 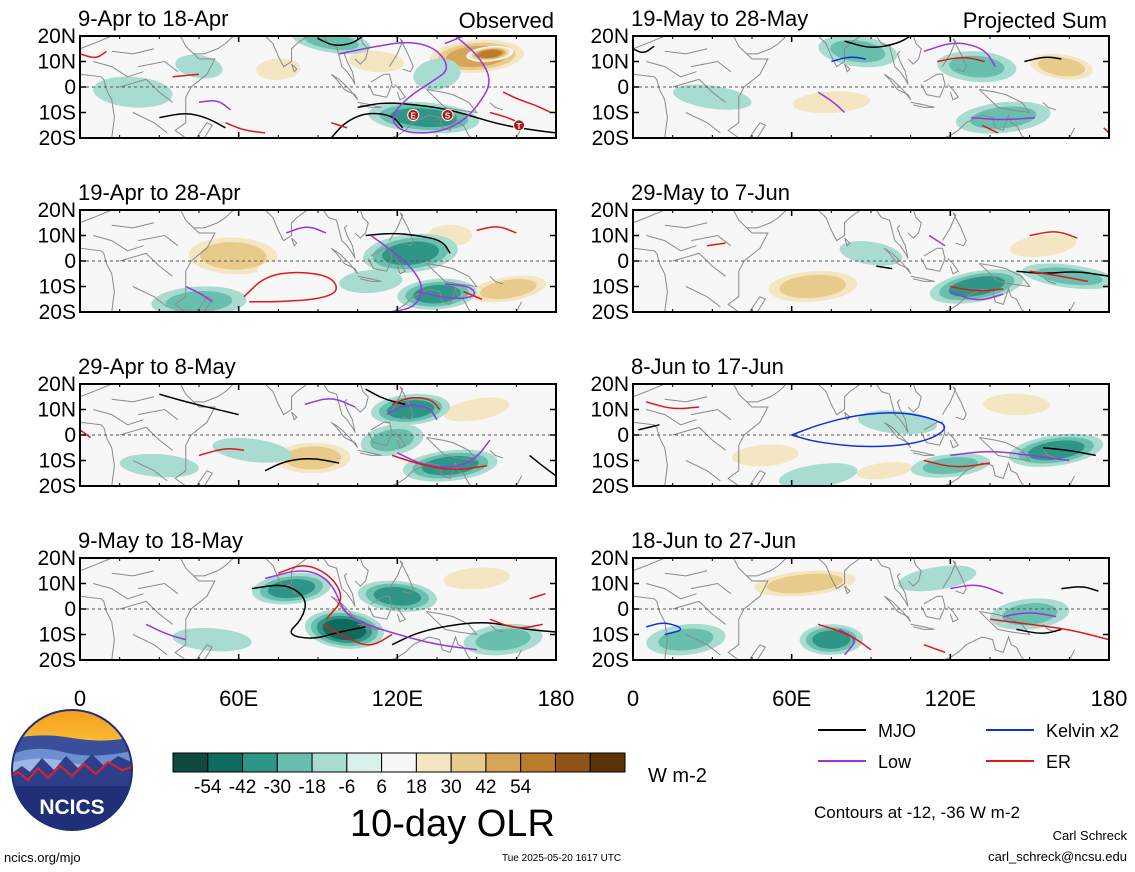 What do you see at coordinates (506, 20) in the screenshot?
I see `panel-label: Observed` at bounding box center [506, 20].